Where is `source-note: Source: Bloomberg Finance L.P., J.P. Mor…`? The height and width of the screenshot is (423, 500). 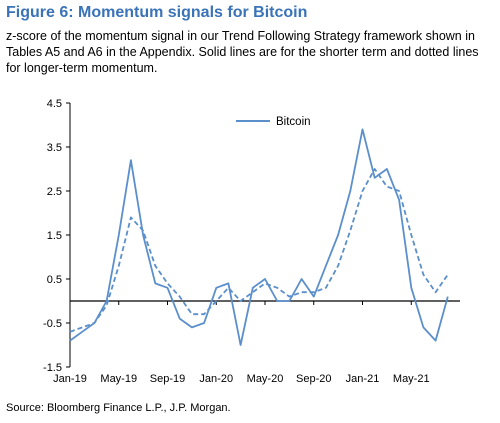 source-note: Source: Bloomberg Finance L.P., J.P. Mor… is located at coordinates (118, 408).